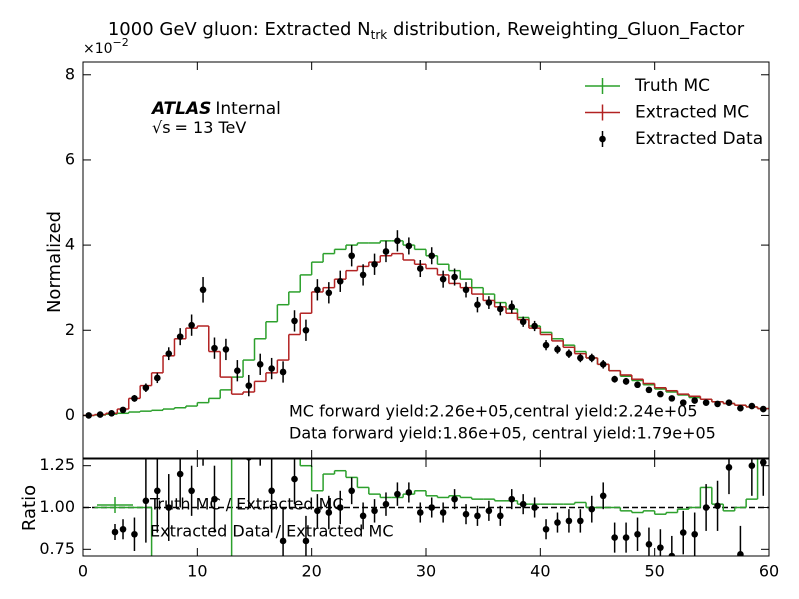  Describe the element at coordinates (566, 29) in the screenshot. I see `title-rest: distribution, Reweighting_Gluon_Factor` at that location.